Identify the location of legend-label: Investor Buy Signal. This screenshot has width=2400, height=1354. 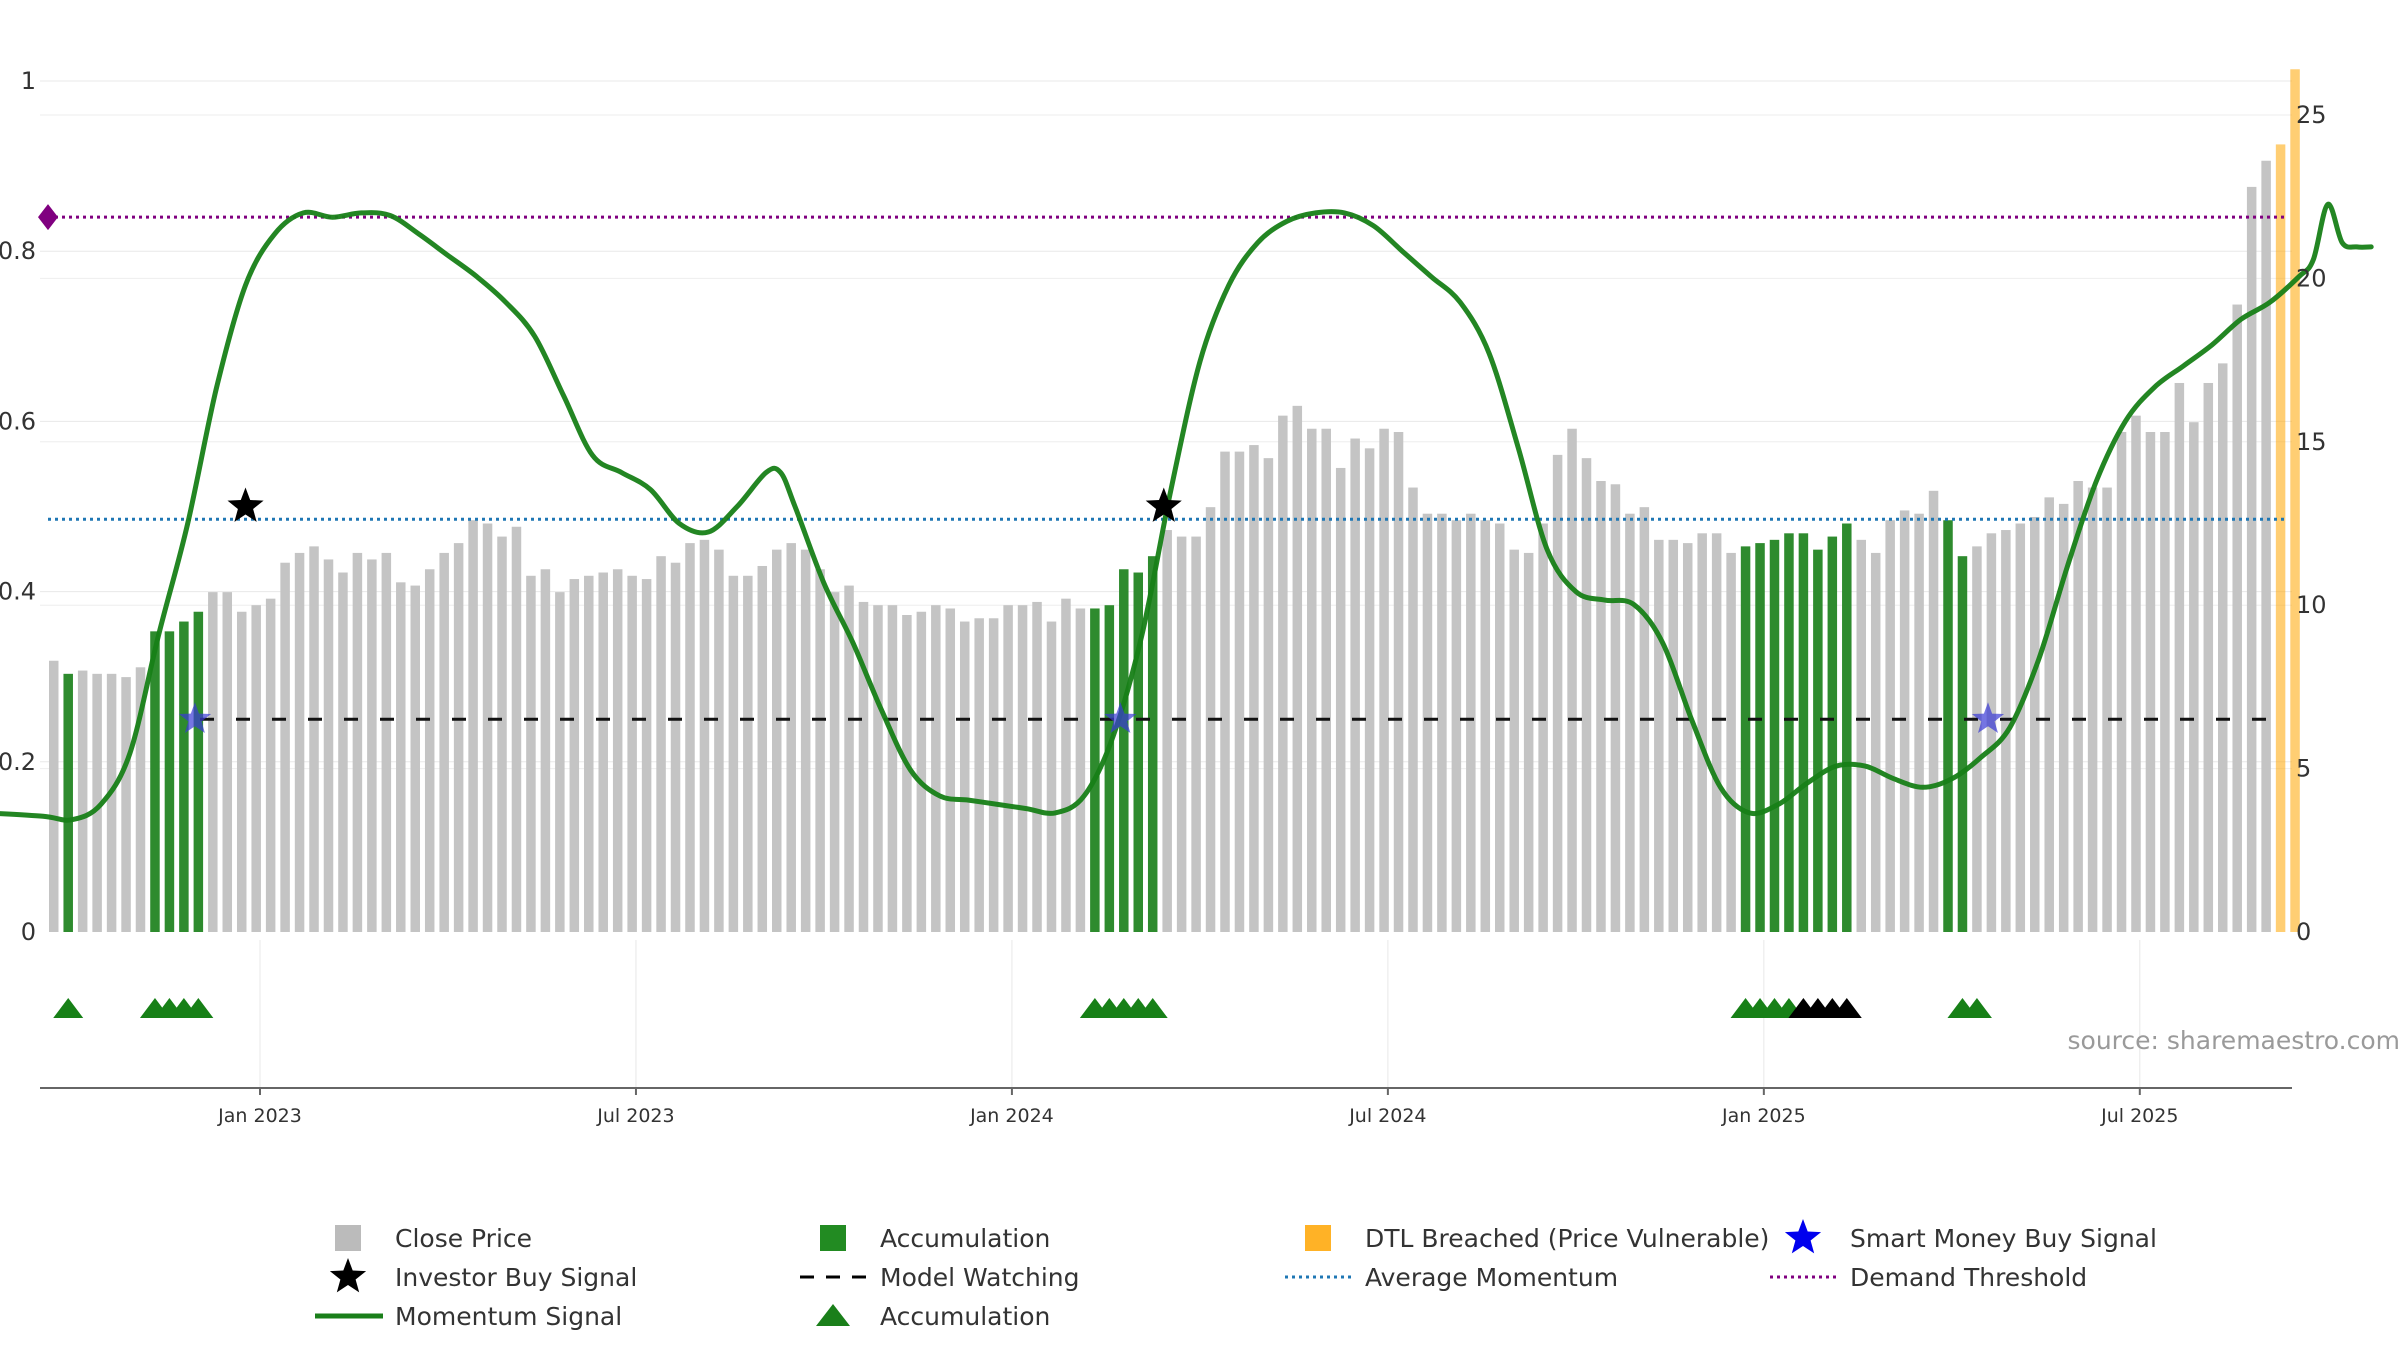
(516, 1277).